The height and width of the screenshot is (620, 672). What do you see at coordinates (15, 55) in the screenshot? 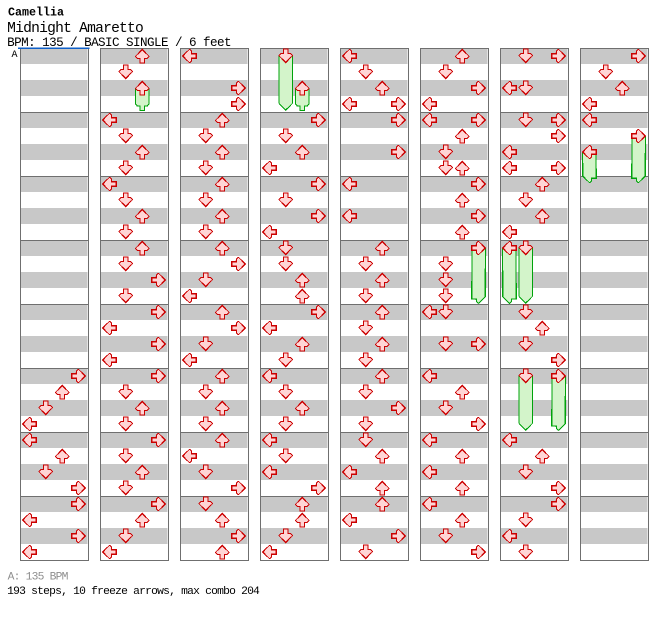
I see `svg-text: A` at bounding box center [15, 55].